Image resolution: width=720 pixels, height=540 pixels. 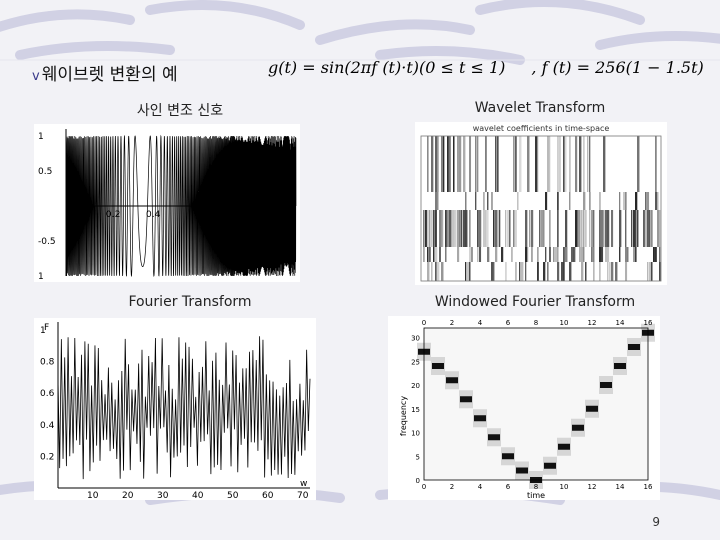 I want to click on fourier-xtick: 70, so click(x=303, y=495).